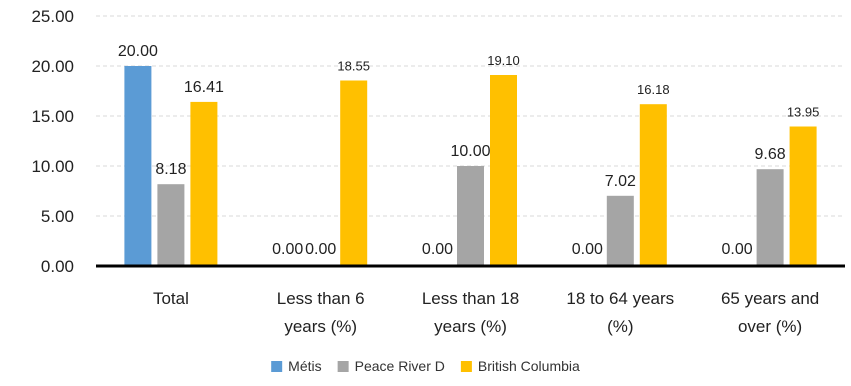 Image resolution: width=851 pixels, height=386 pixels. I want to click on data-label: 20.00, so click(138, 51).